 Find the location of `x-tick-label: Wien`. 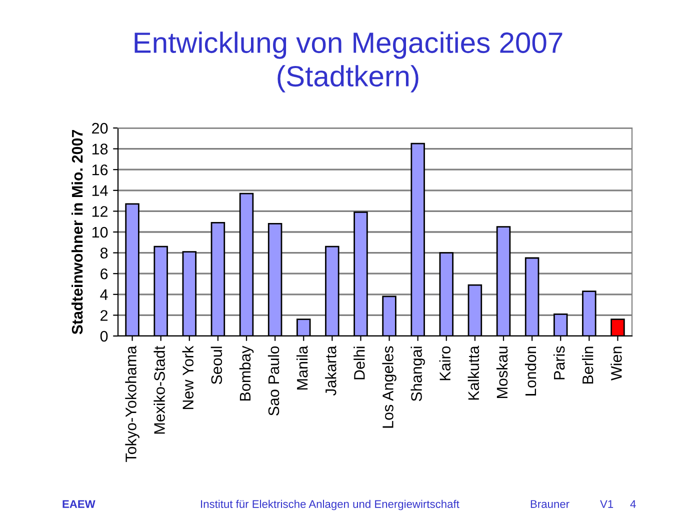

x-tick-label: Wien is located at coordinates (616, 363).